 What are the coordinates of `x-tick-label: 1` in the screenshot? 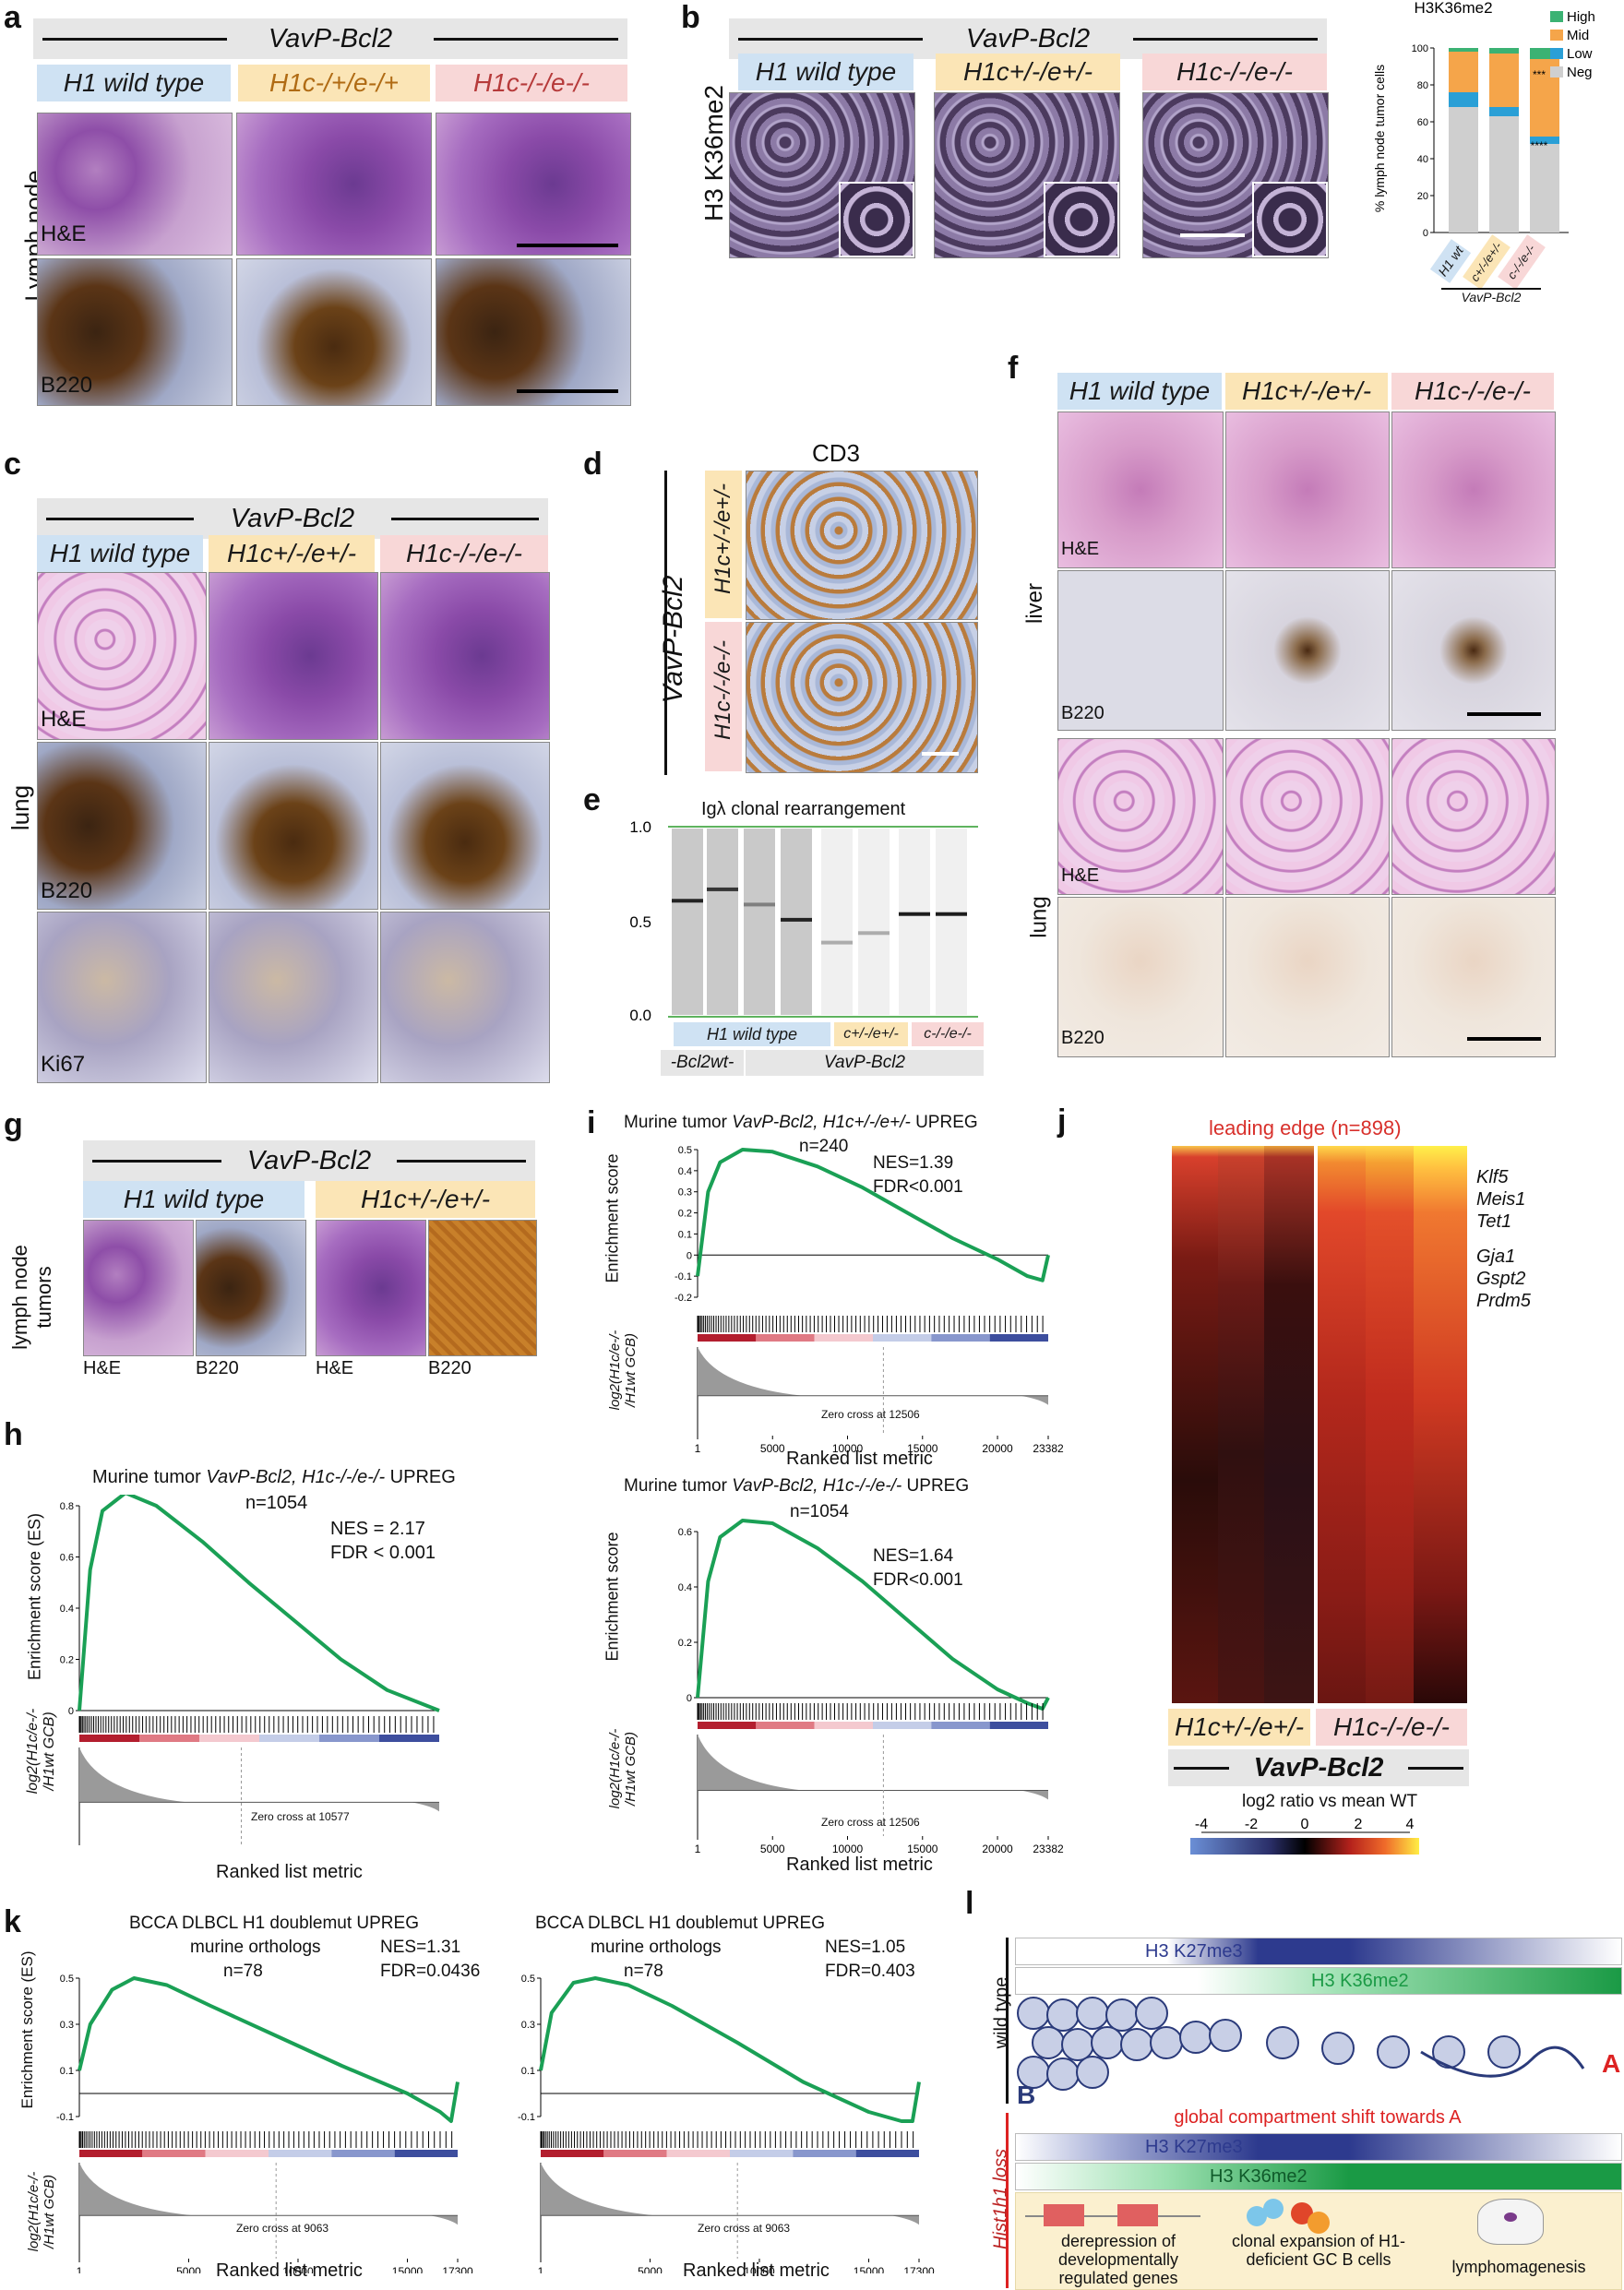 It's located at (698, 1849).